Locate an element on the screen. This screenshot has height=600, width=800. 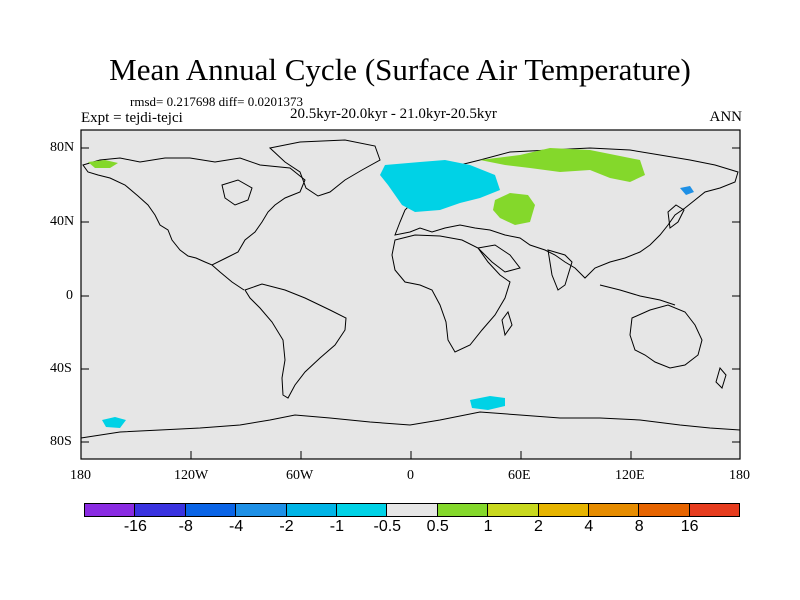
lon-tick-120w: 120W is located at coordinates (191, 475).